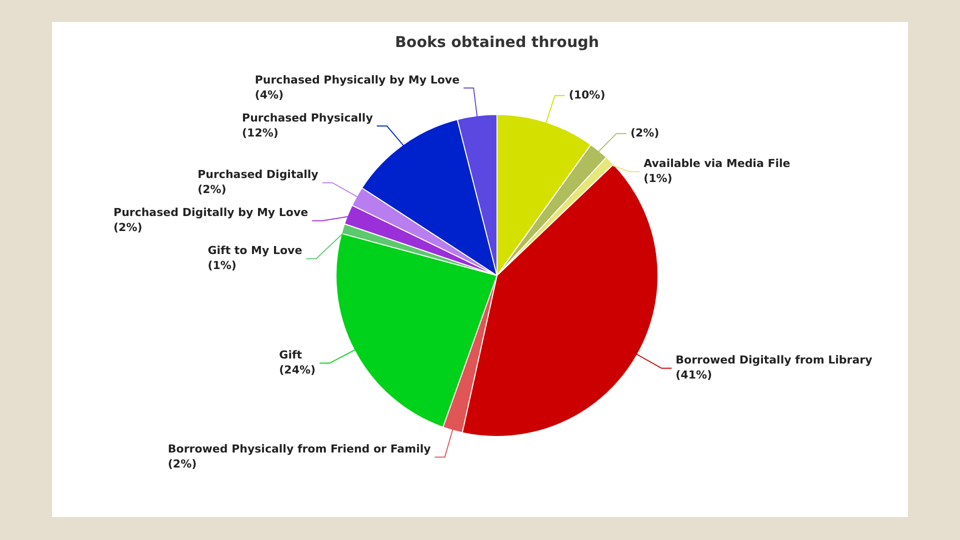  Describe the element at coordinates (260, 133) in the screenshot. I see `data-label: (12%)` at that location.